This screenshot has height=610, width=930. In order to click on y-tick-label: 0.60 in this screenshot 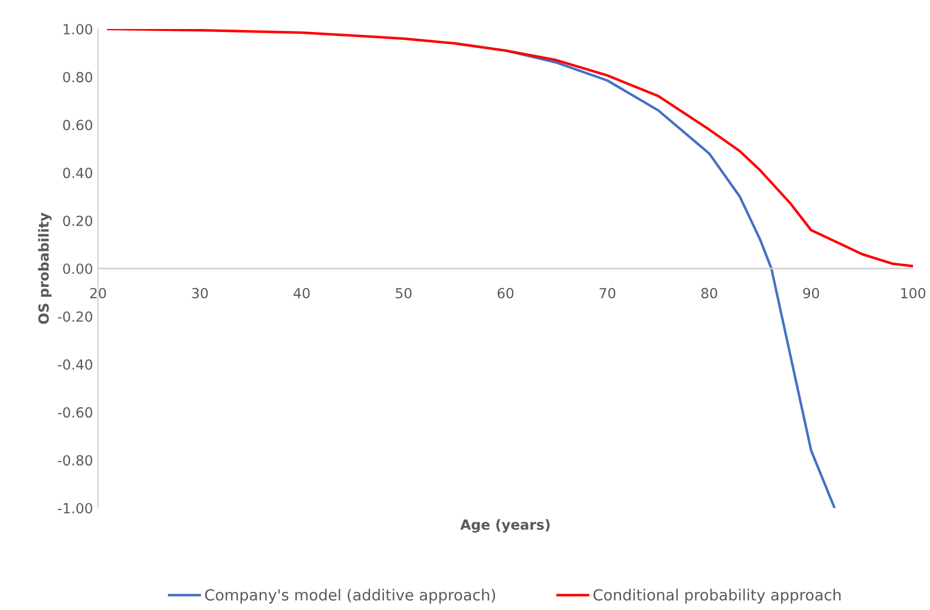, I will do `click(77, 125)`.